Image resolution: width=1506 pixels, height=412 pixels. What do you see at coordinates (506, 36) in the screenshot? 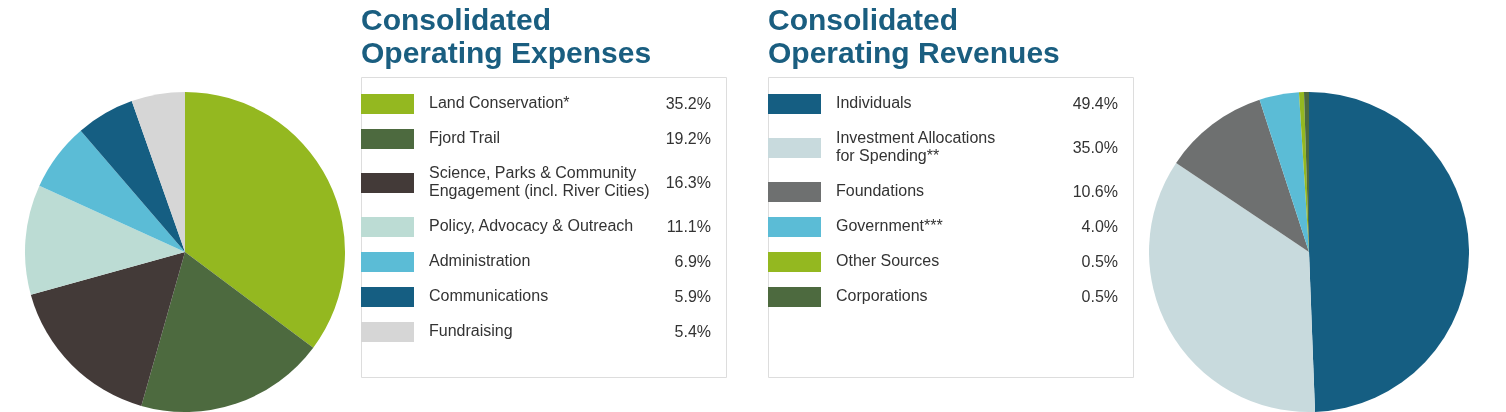
I see `chart-title: Consolidated Operating Expenses` at bounding box center [506, 36].